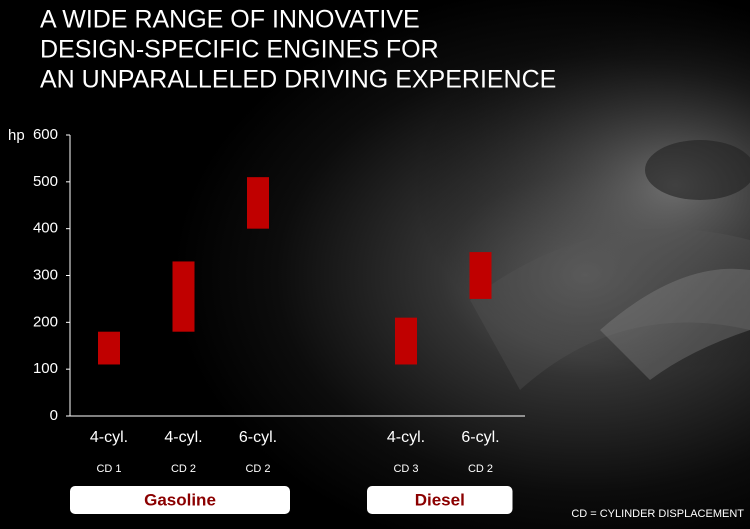  Describe the element at coordinates (45, 228) in the screenshot. I see `y-tick-label: 400` at that location.